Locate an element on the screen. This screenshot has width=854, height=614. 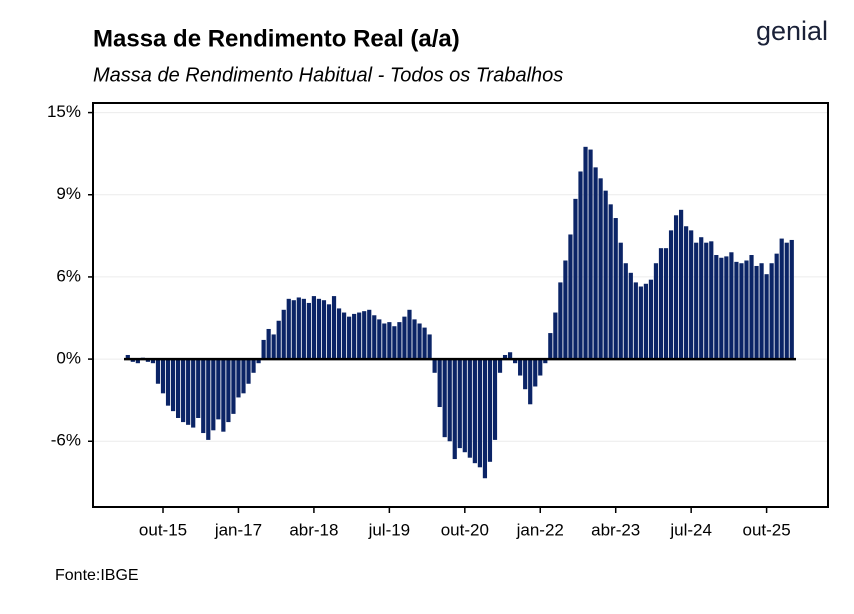
y-tick-label: 9% is located at coordinates (68, 193).